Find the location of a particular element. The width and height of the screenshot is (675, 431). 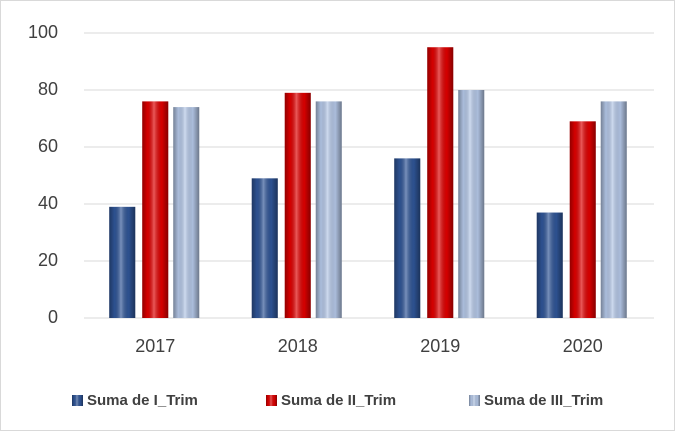

x-tick-label: 2017 is located at coordinates (155, 346).